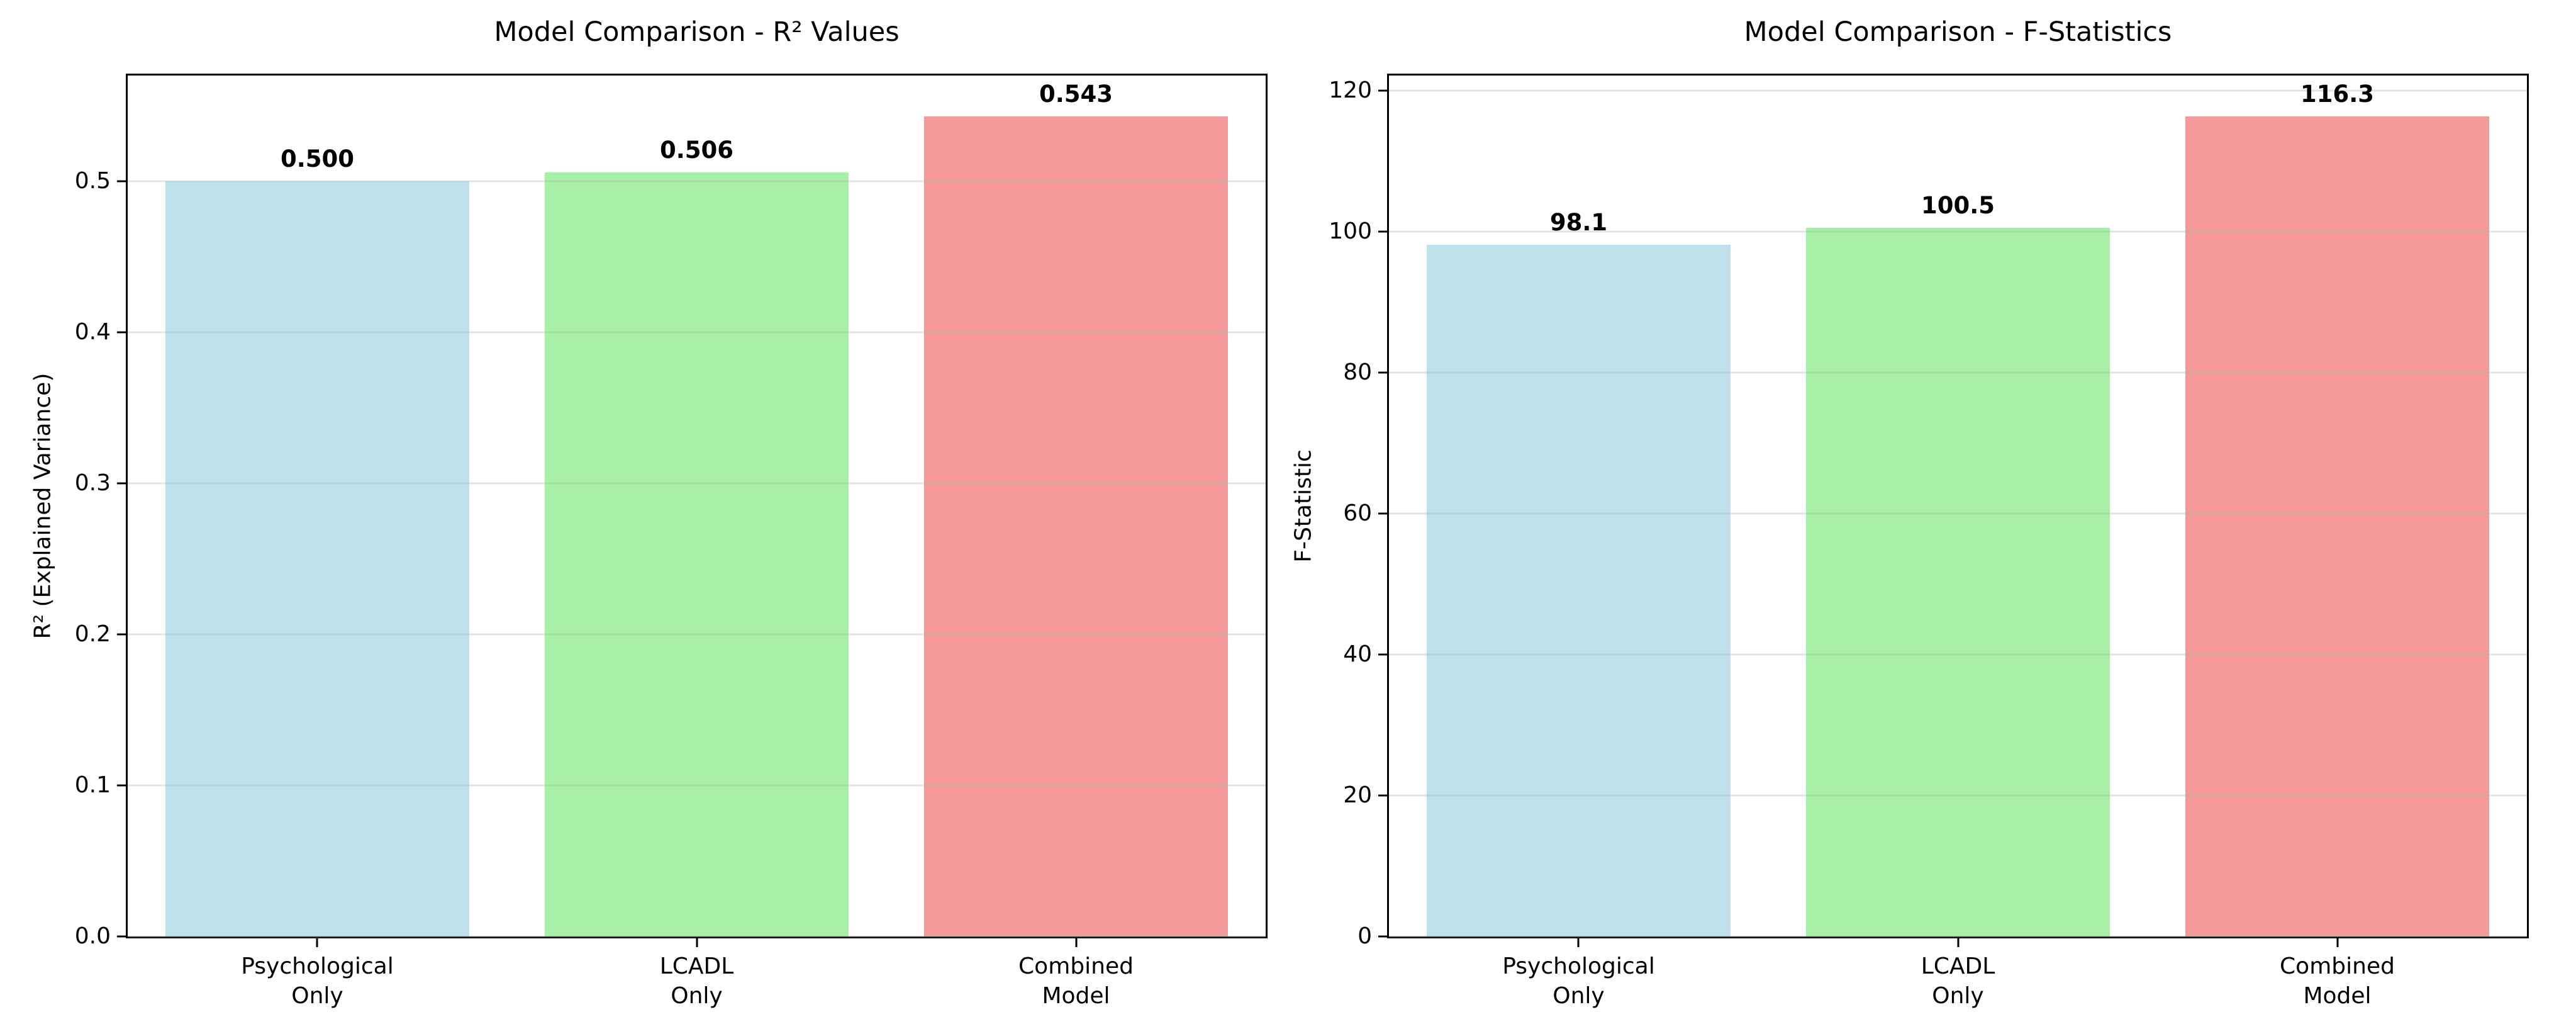 The width and height of the screenshot is (2576, 1034). What do you see at coordinates (697, 32) in the screenshot?
I see `chart-title-r2: Model Comparison - R² Values` at bounding box center [697, 32].